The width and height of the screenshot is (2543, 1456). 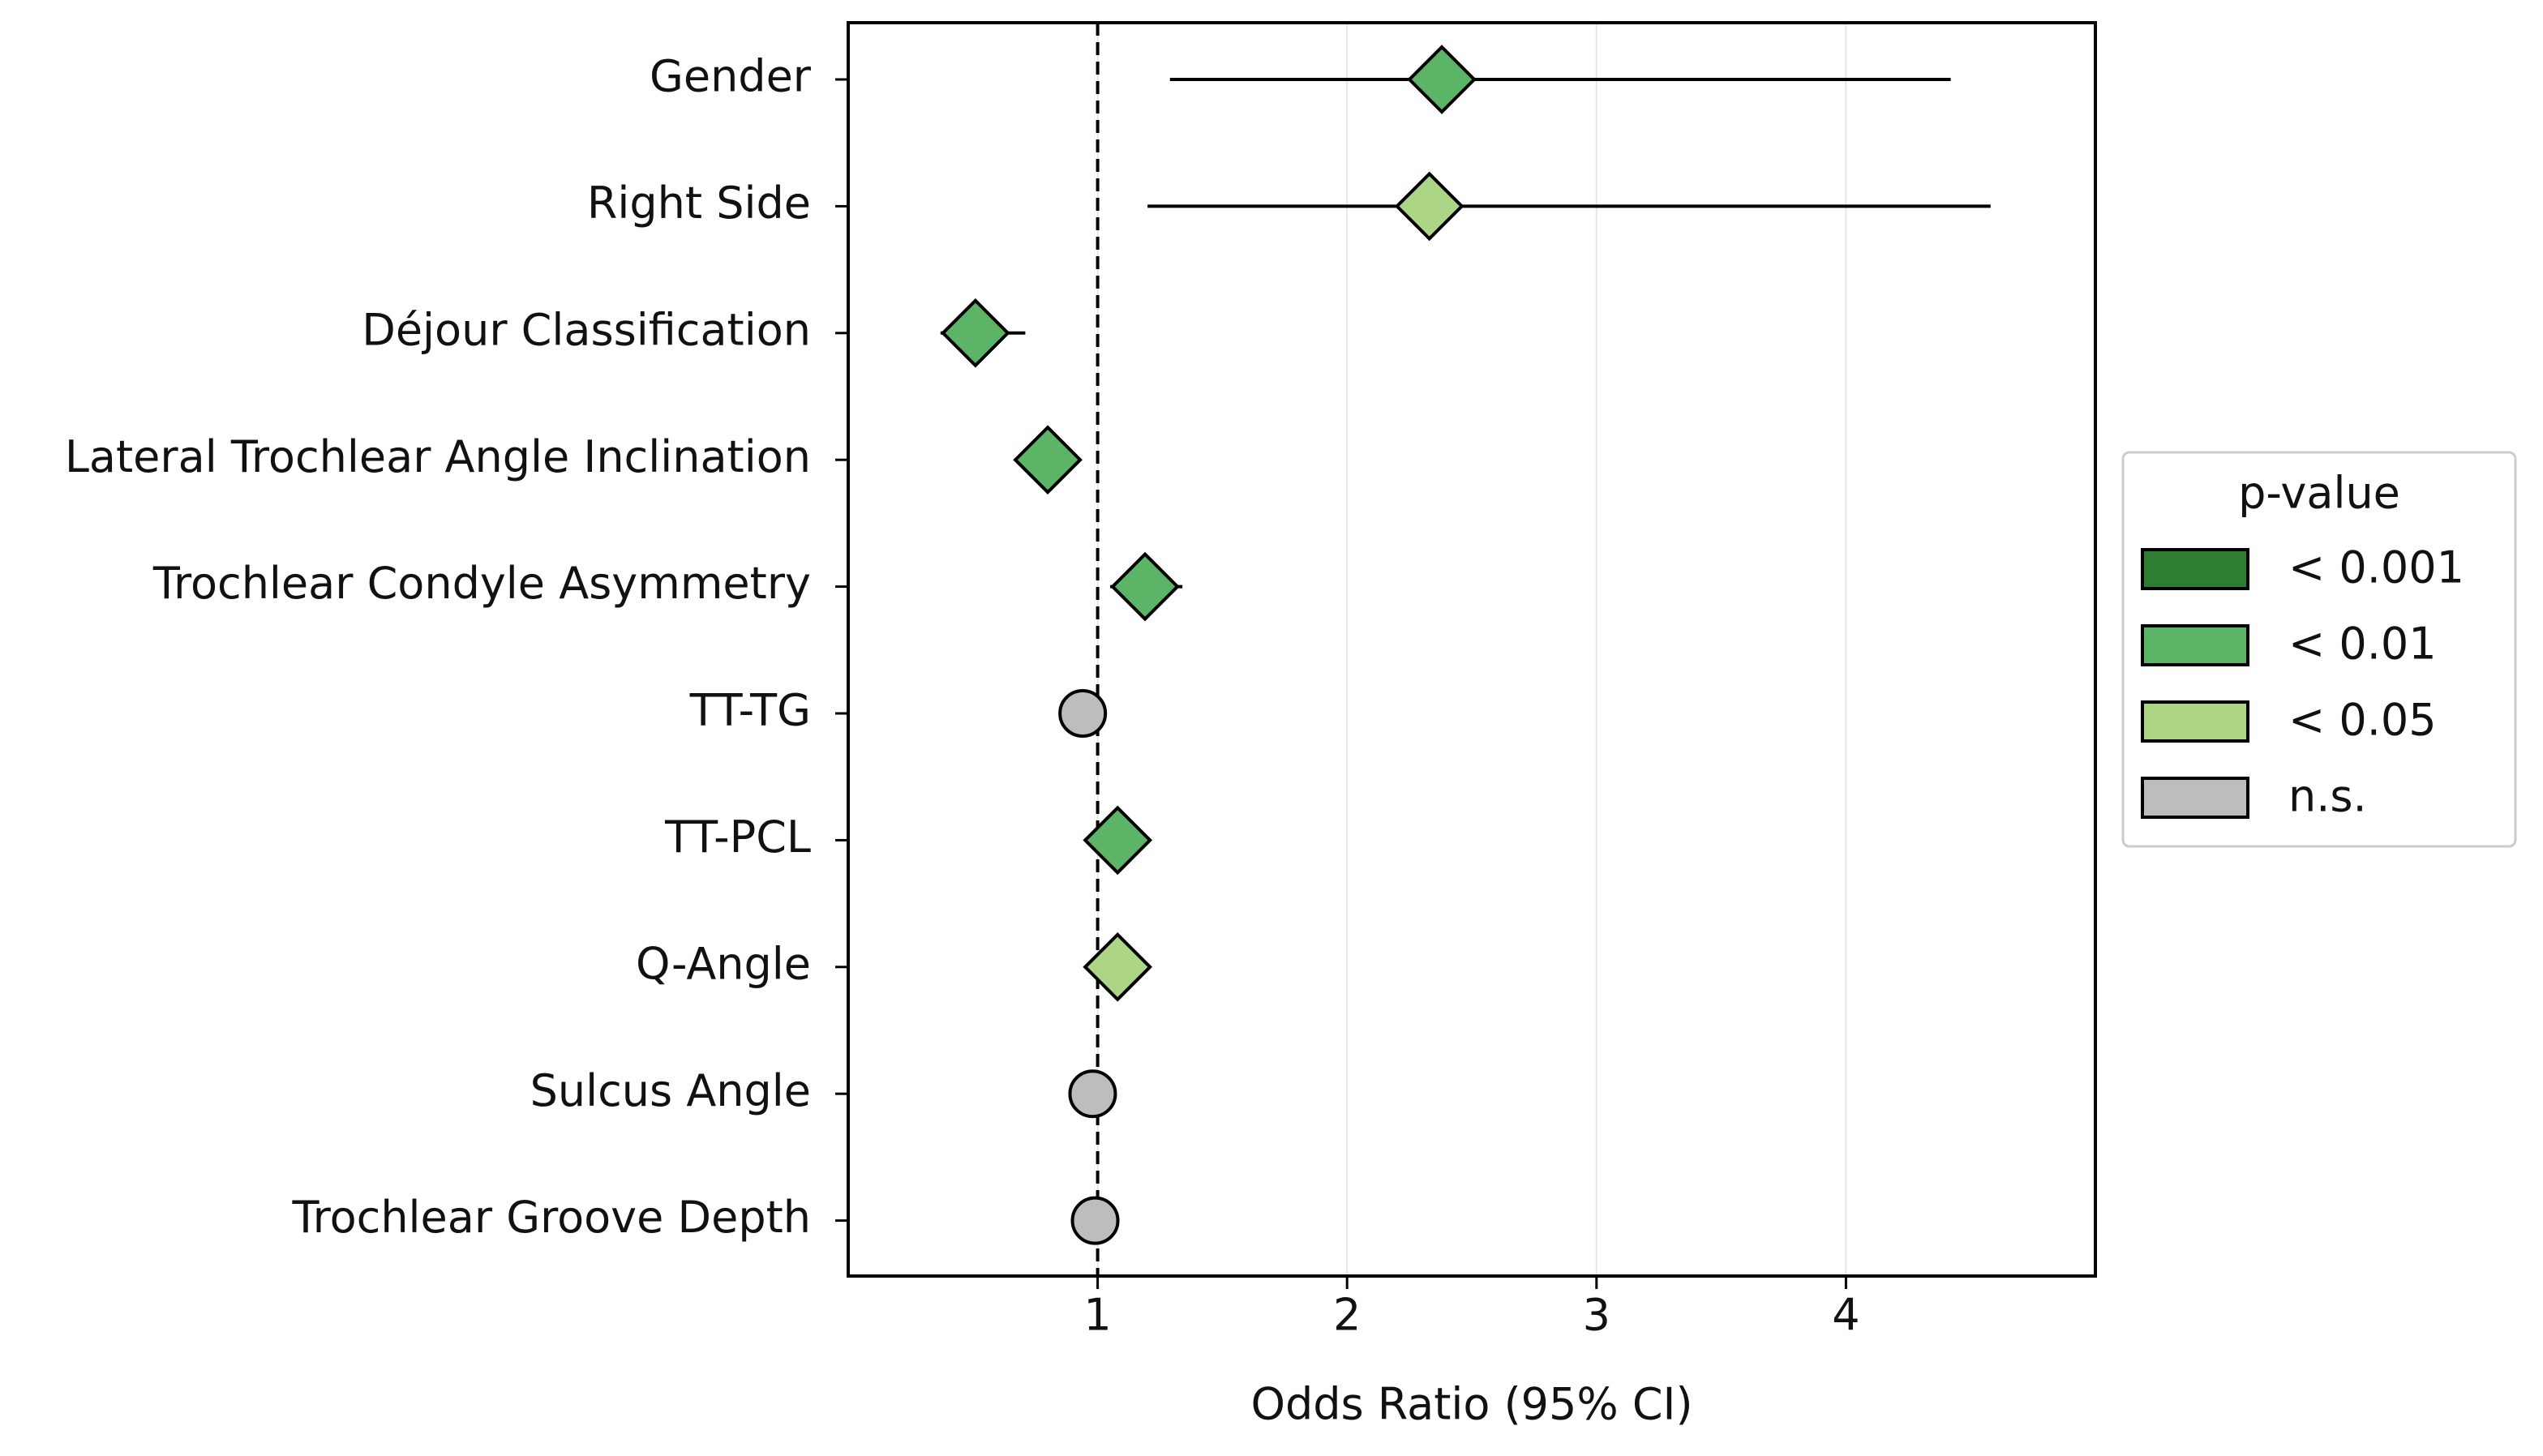 I want to click on y-tick-label: Déjour Classification, so click(x=586, y=330).